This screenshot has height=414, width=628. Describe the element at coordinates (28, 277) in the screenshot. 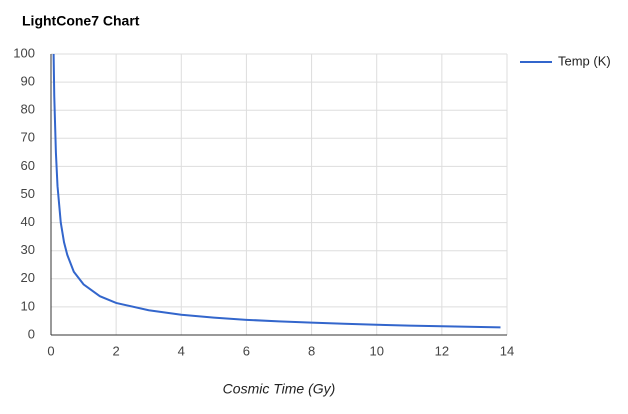

I see `y-tick-label: 20` at that location.